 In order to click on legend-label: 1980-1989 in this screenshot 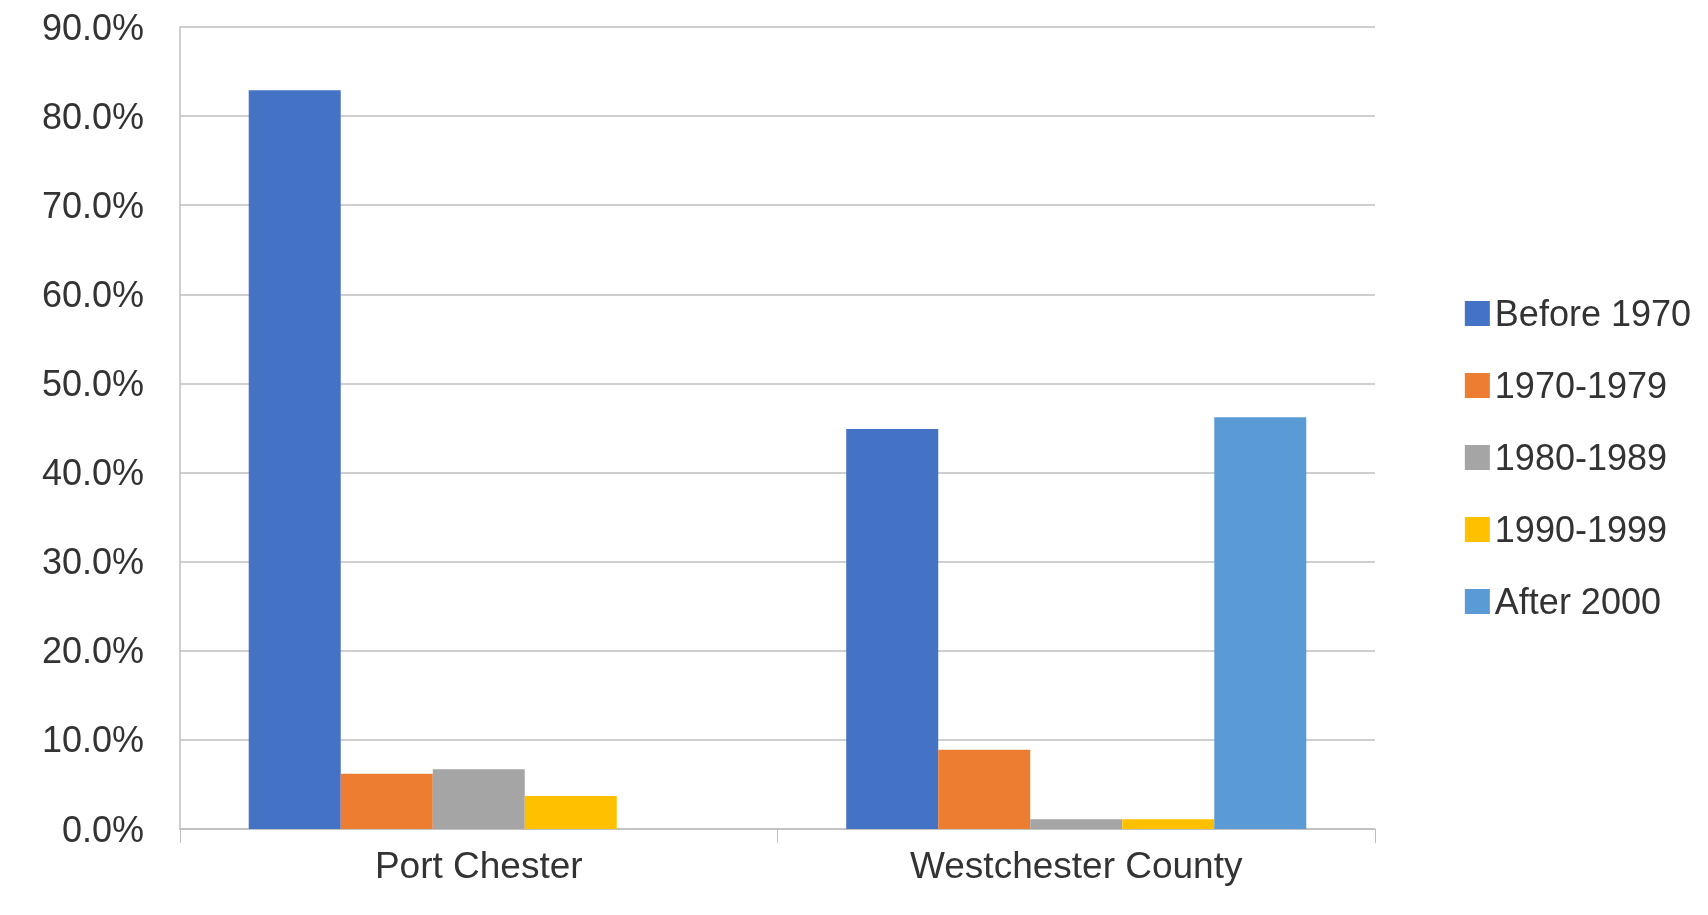, I will do `click(1581, 457)`.